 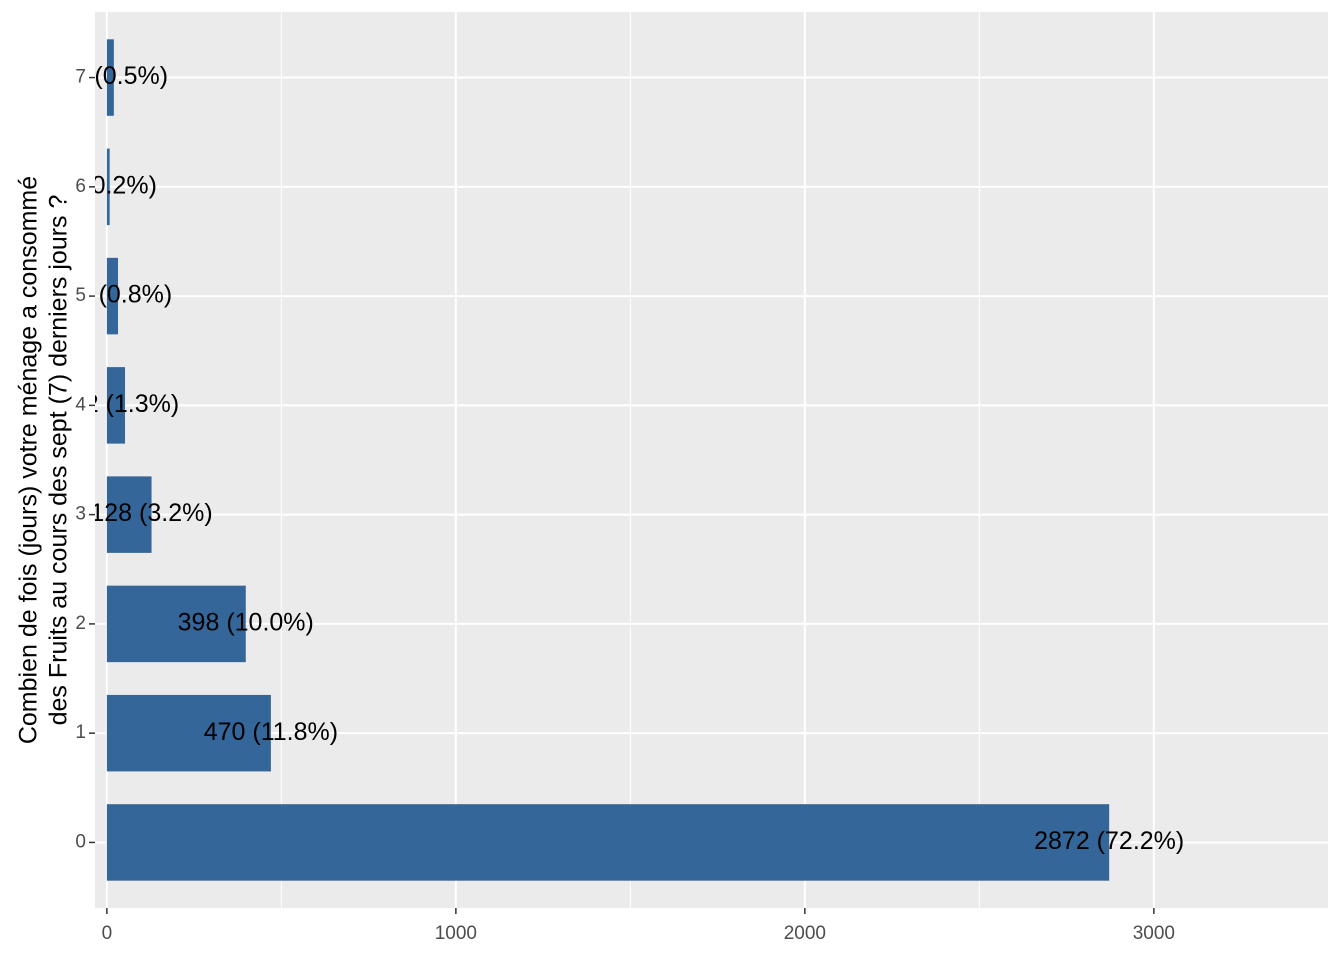 I want to click on y-tick-label: 1, so click(x=80, y=732).